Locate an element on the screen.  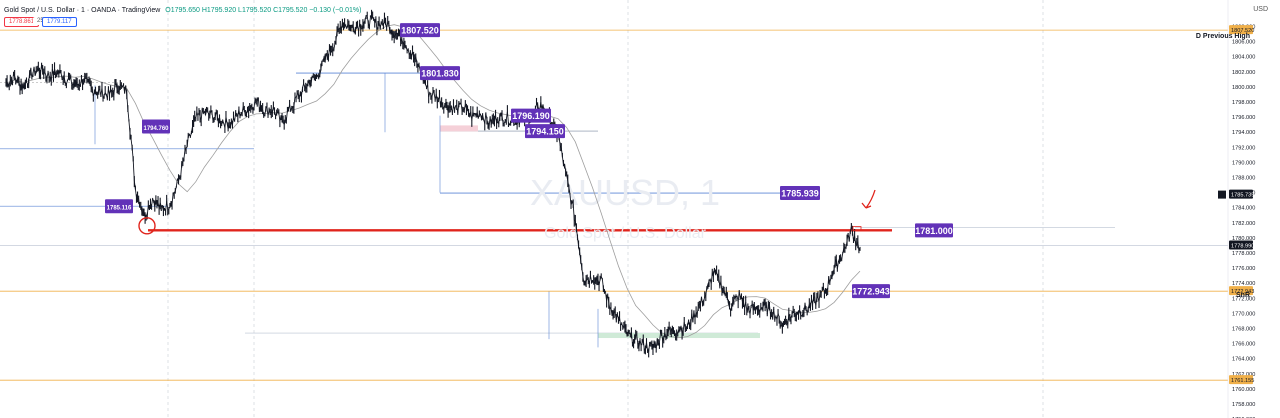
axis-tag-lower: 1761.155 is located at coordinates (1242, 381).